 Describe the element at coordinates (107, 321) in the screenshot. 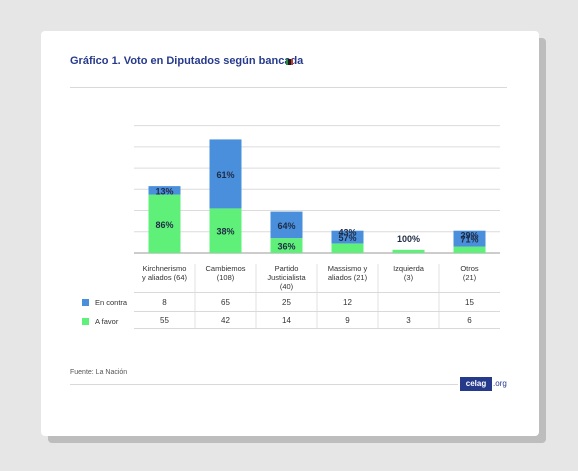

I see `legend-label-a-favor: A favor` at that location.